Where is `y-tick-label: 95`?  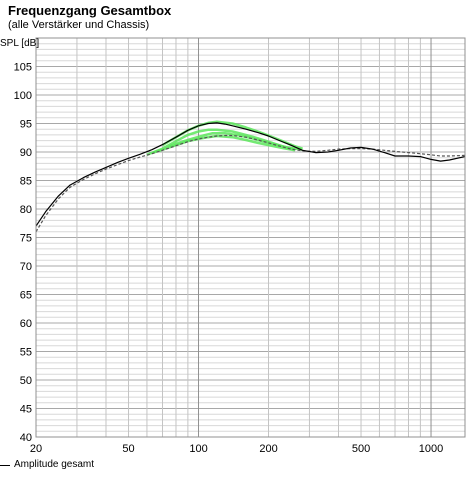 y-tick-label: 95 is located at coordinates (26, 125).